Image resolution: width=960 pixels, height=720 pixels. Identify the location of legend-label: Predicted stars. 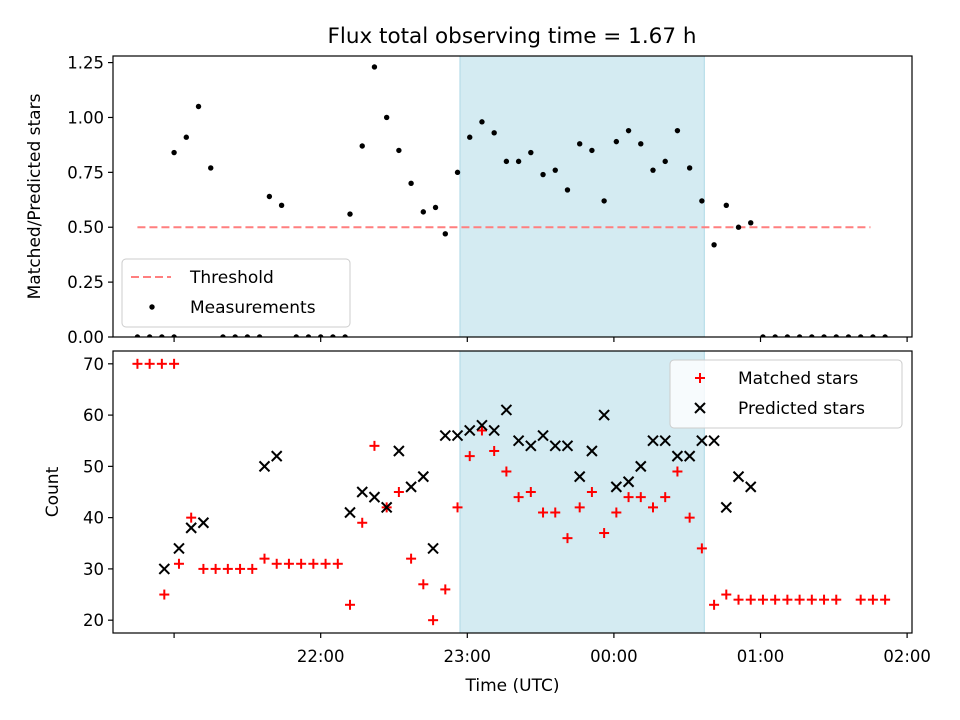
(801, 409).